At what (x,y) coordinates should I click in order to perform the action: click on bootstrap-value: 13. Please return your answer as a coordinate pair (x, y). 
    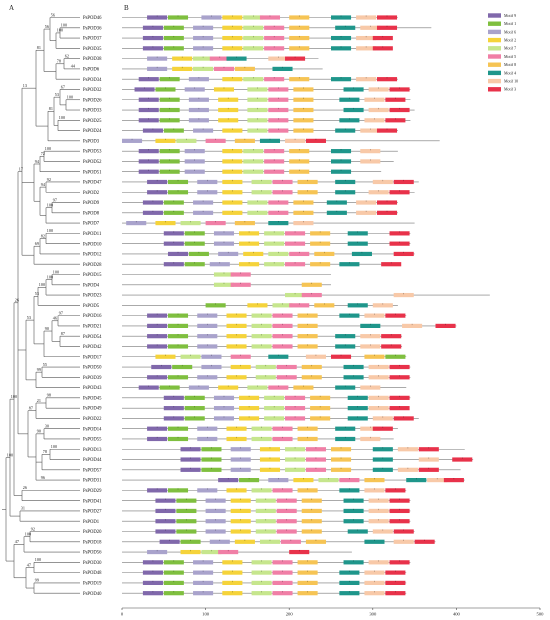
    Looking at the image, I should click on (25, 85).